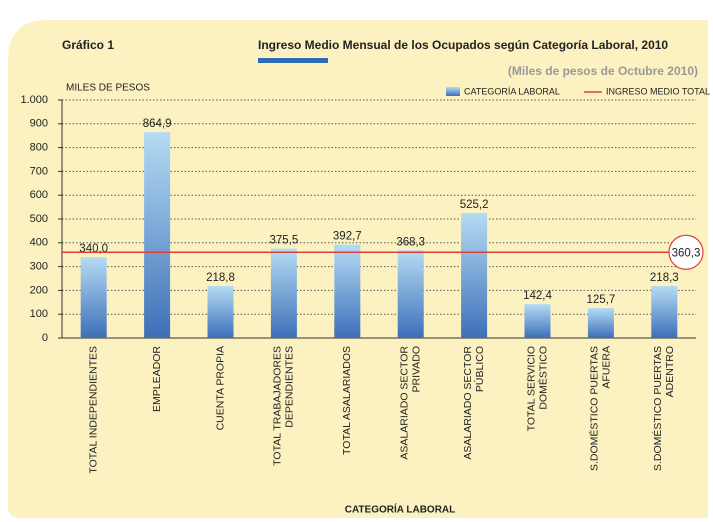 Image resolution: width=713 pixels, height=522 pixels. Describe the element at coordinates (39, 267) in the screenshot. I see `y-tick-label: 300` at that location.